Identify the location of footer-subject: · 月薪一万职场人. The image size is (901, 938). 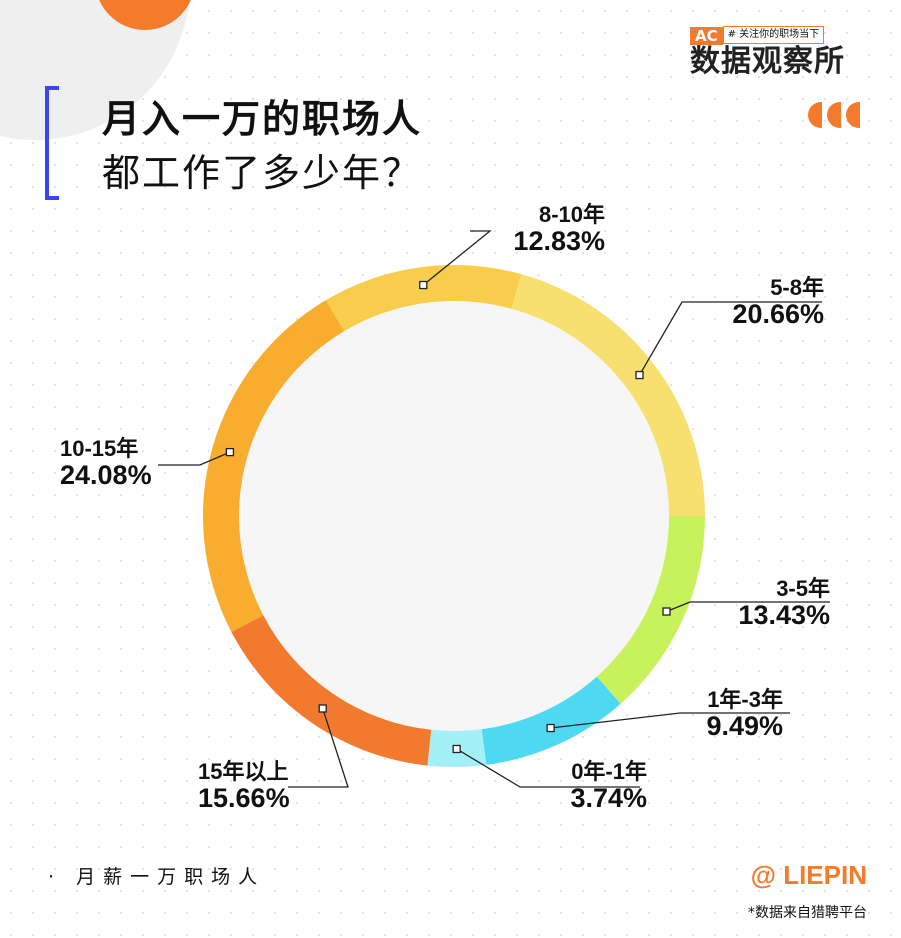
(157, 877).